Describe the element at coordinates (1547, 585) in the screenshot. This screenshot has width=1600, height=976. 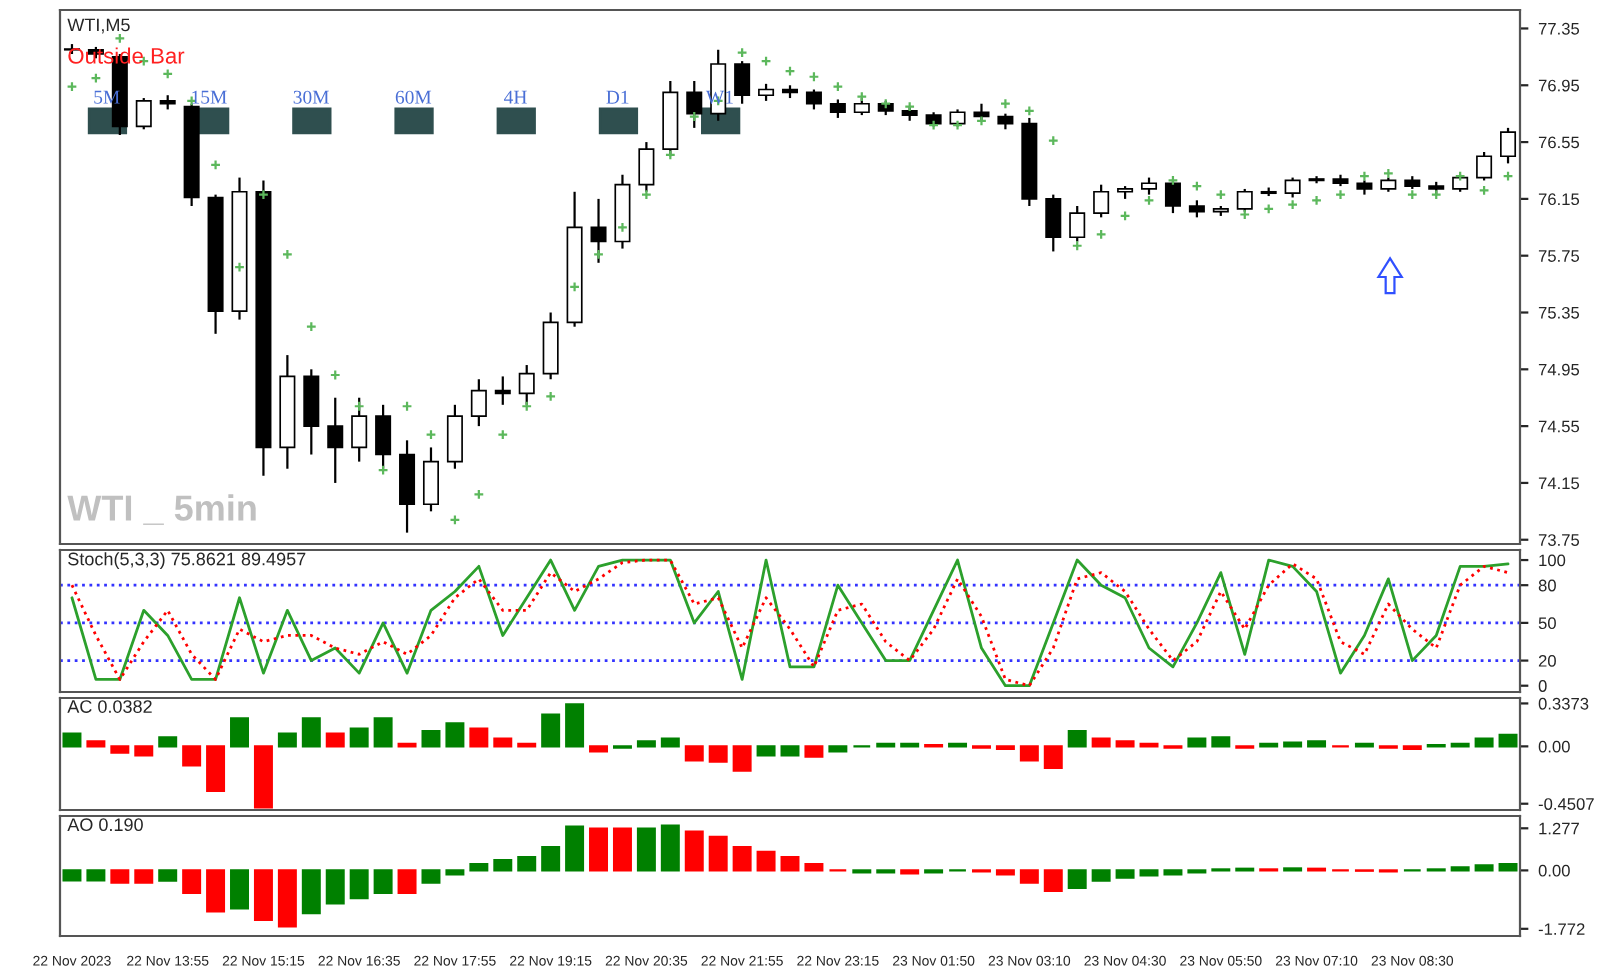
I see `y-tick-label: 80` at that location.